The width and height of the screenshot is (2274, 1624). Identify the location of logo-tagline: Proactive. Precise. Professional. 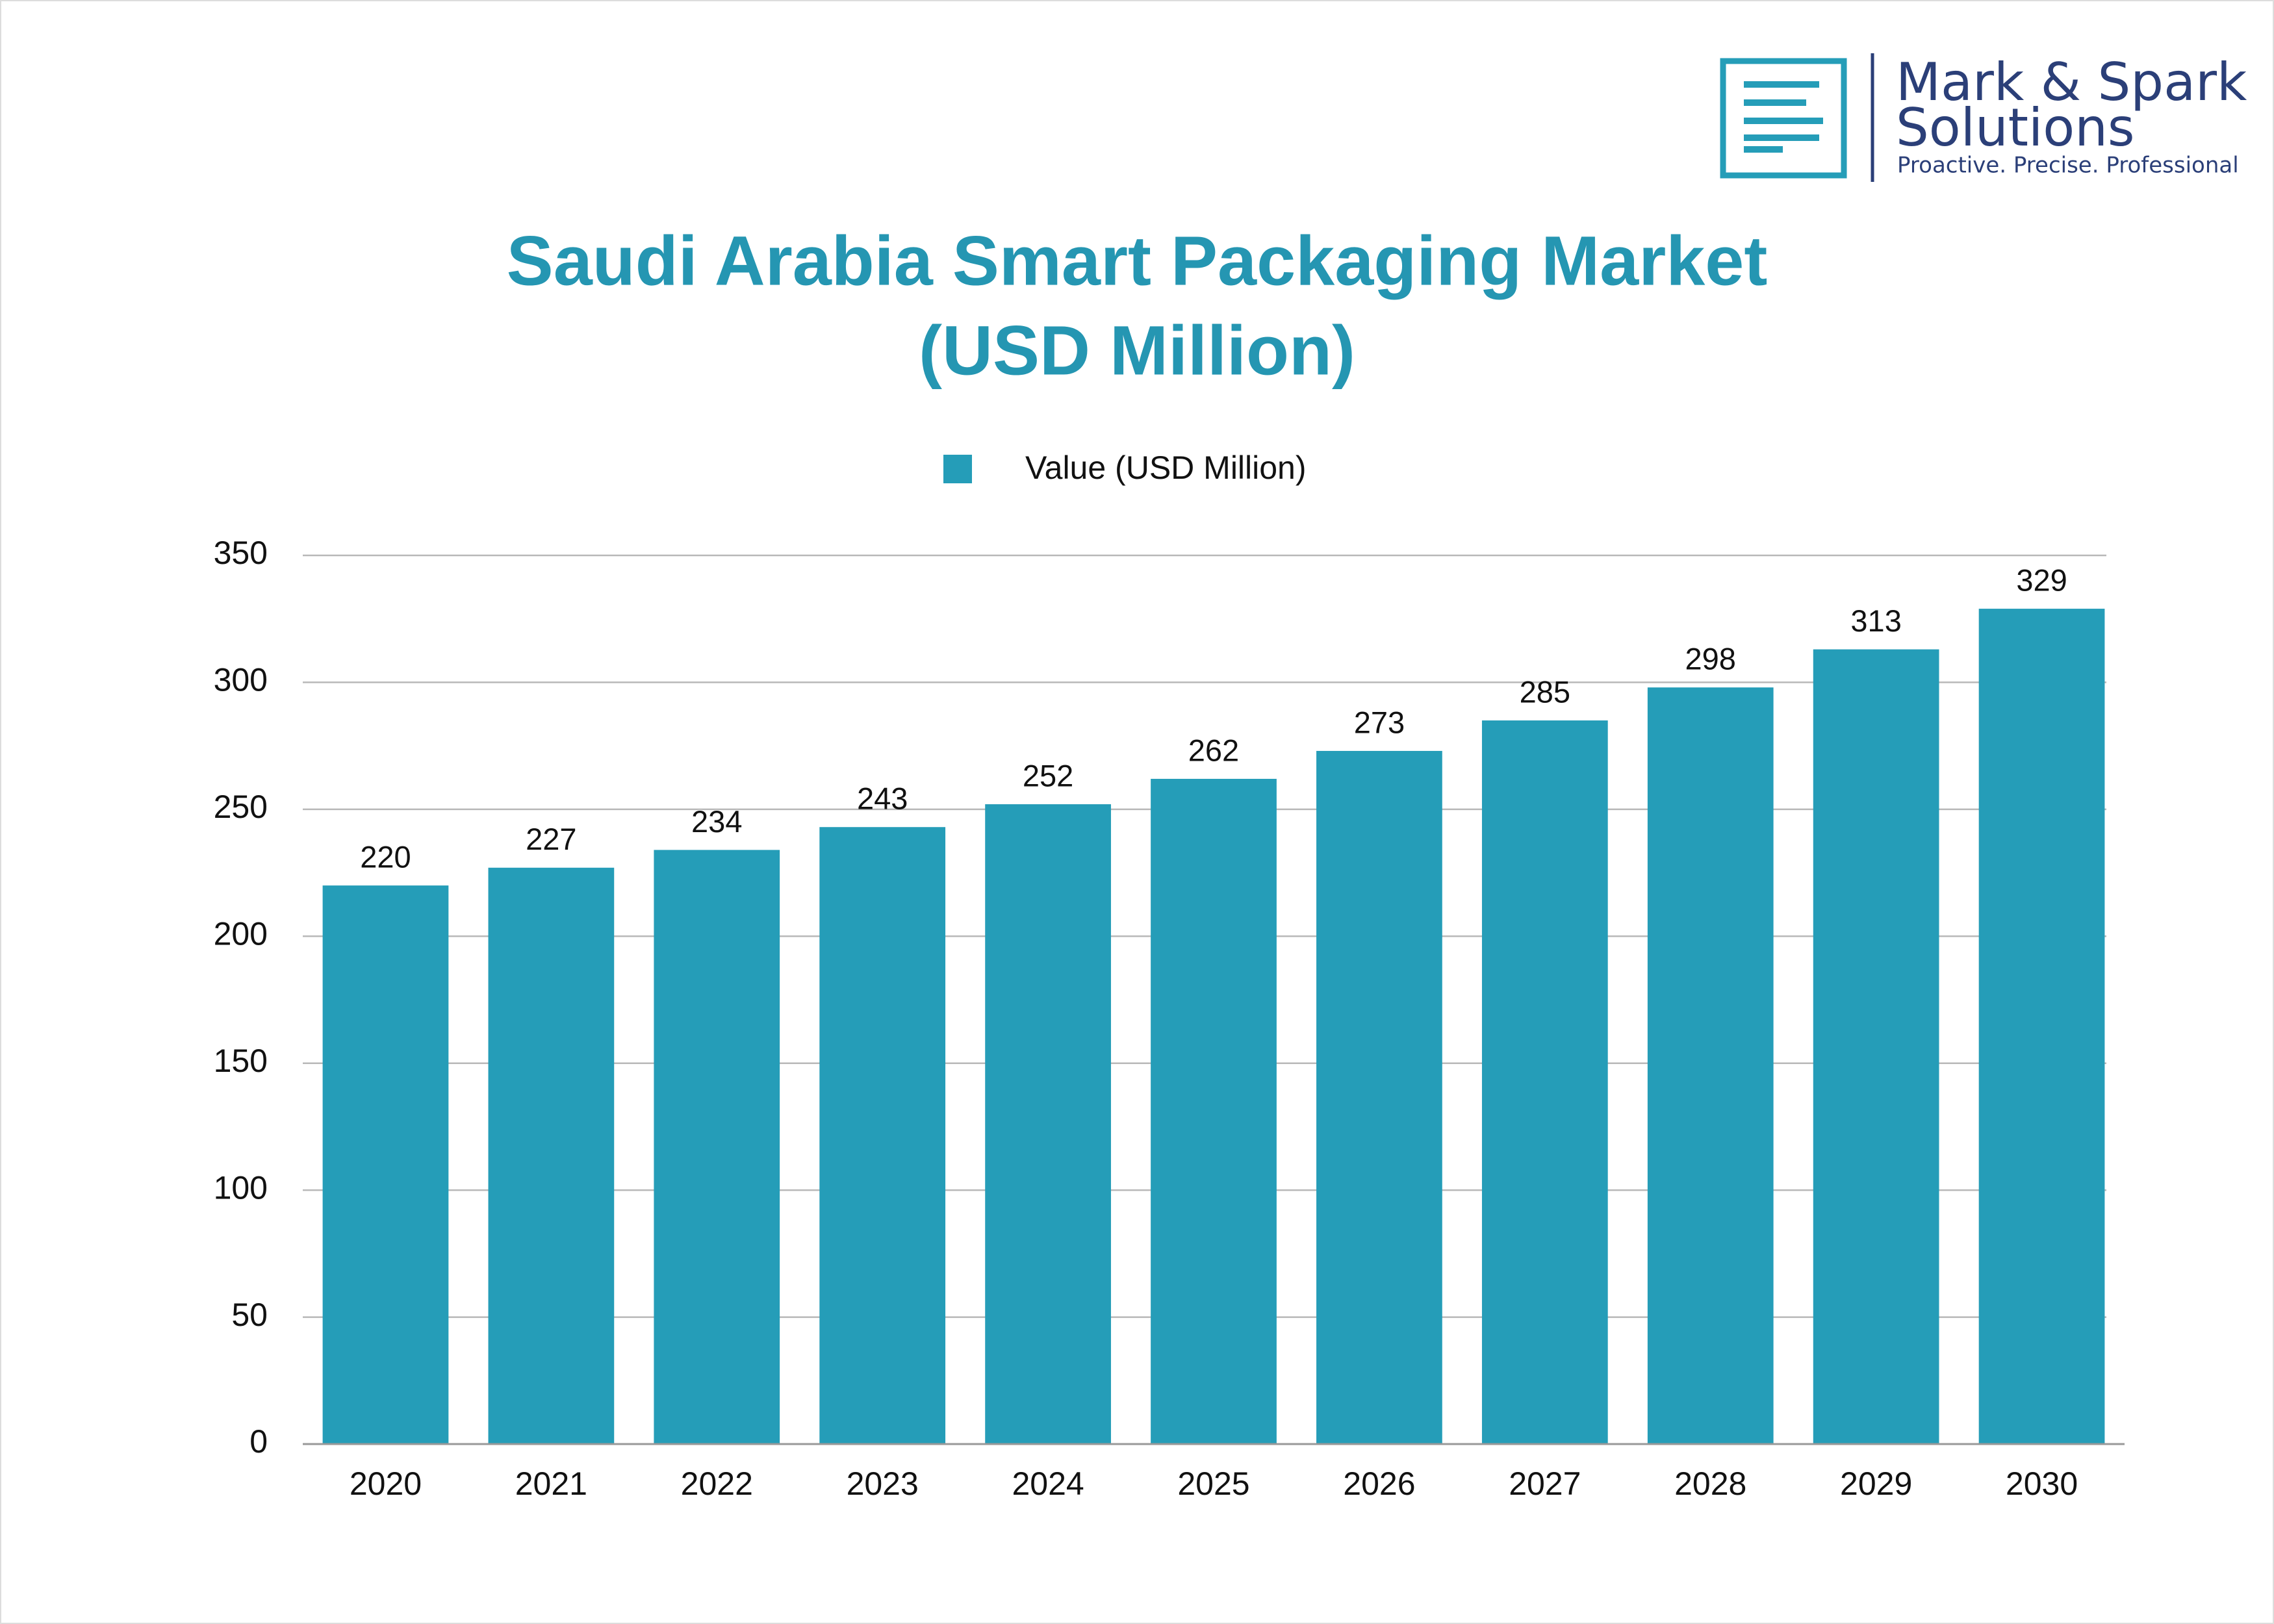
(2068, 166).